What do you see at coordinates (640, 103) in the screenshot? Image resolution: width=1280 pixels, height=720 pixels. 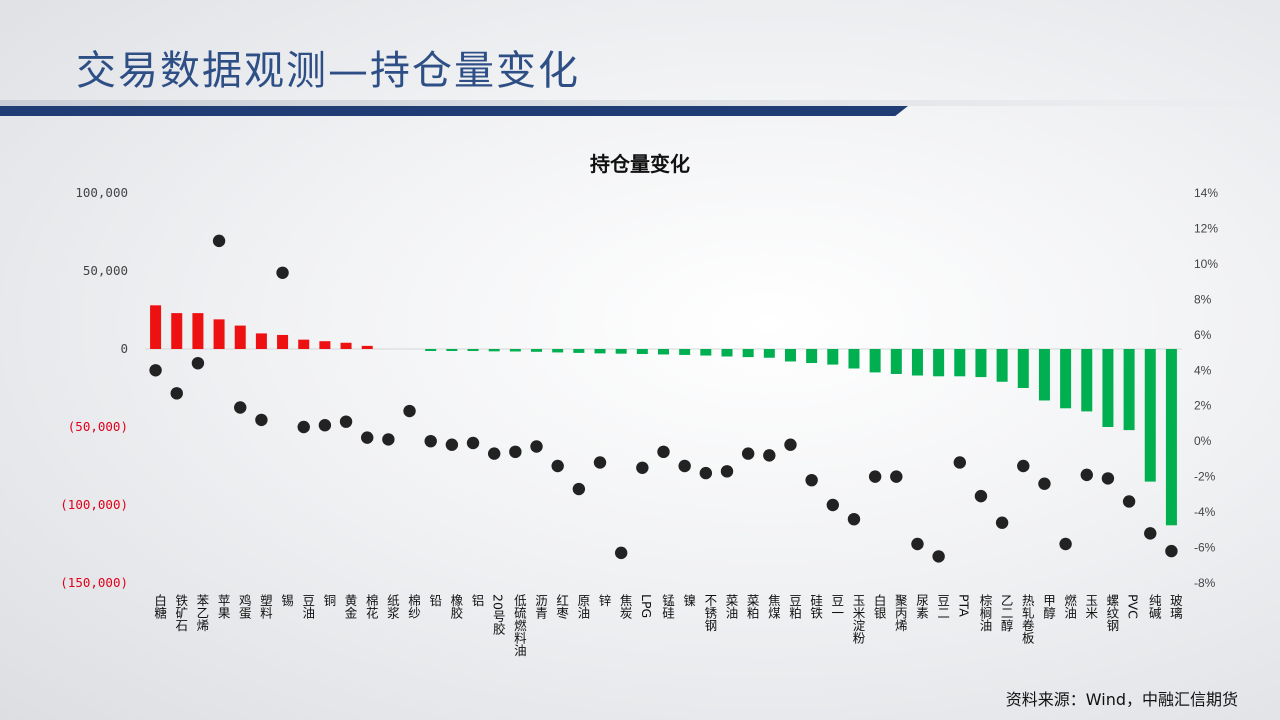 I see `header-shadow` at bounding box center [640, 103].